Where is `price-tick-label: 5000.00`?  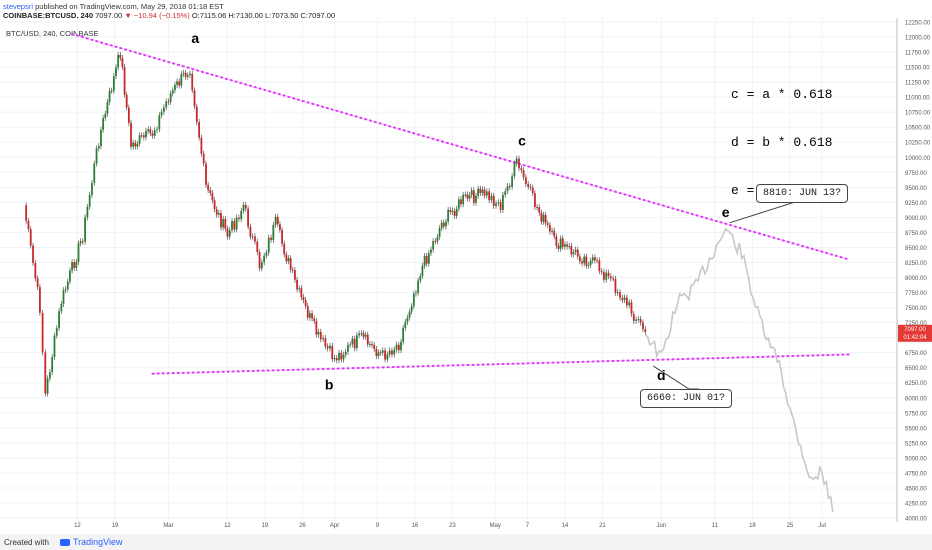
price-tick-label: 5000.00 is located at coordinates (916, 459).